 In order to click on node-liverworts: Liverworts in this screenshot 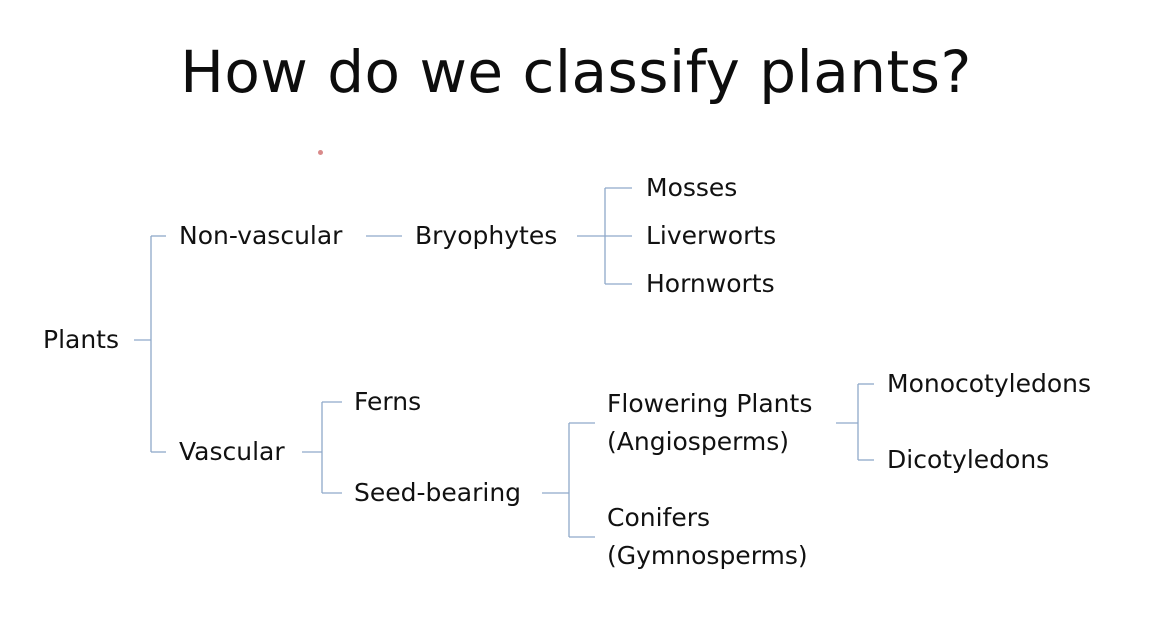, I will do `click(711, 235)`.